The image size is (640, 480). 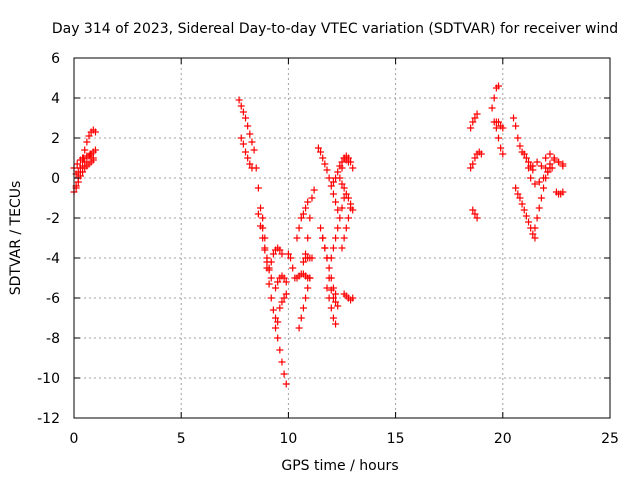 I want to click on x-axis-label: GPS time / hours, so click(x=339, y=466).